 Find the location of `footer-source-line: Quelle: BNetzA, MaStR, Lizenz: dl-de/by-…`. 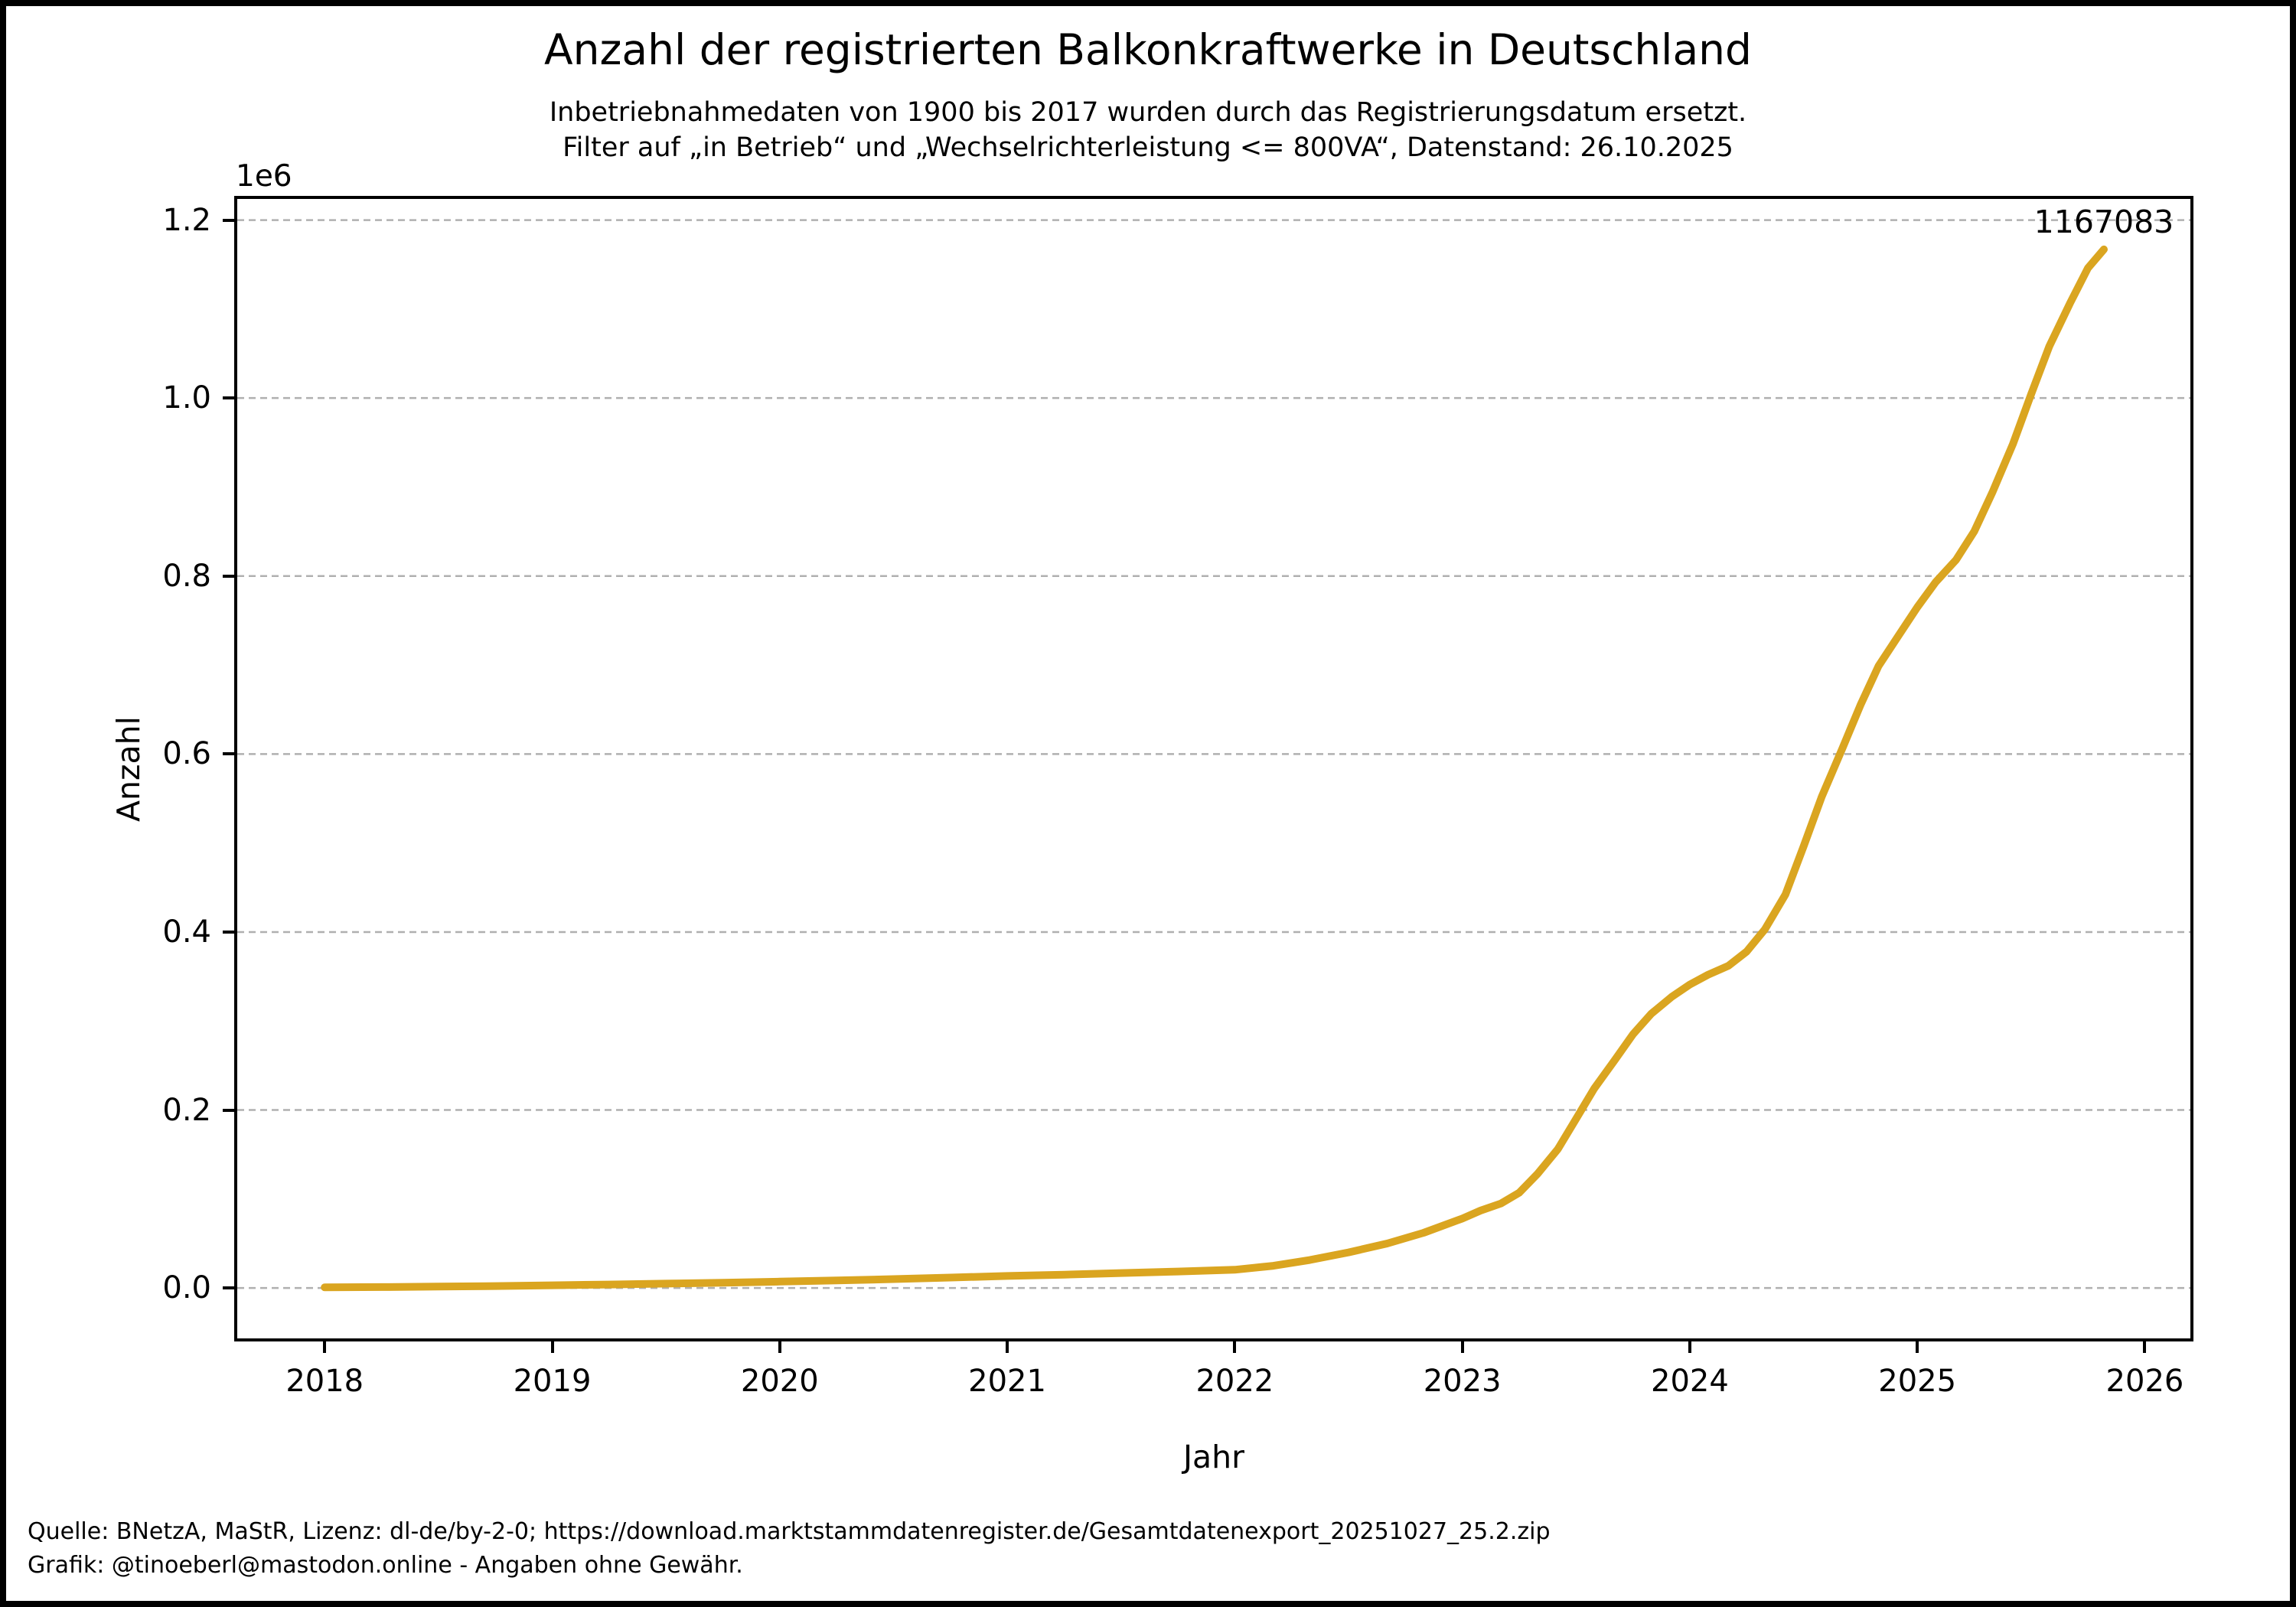

footer-source-line: Quelle: BNetzA, MaStR, Lizenz: dl-de/by-… is located at coordinates (789, 1532).